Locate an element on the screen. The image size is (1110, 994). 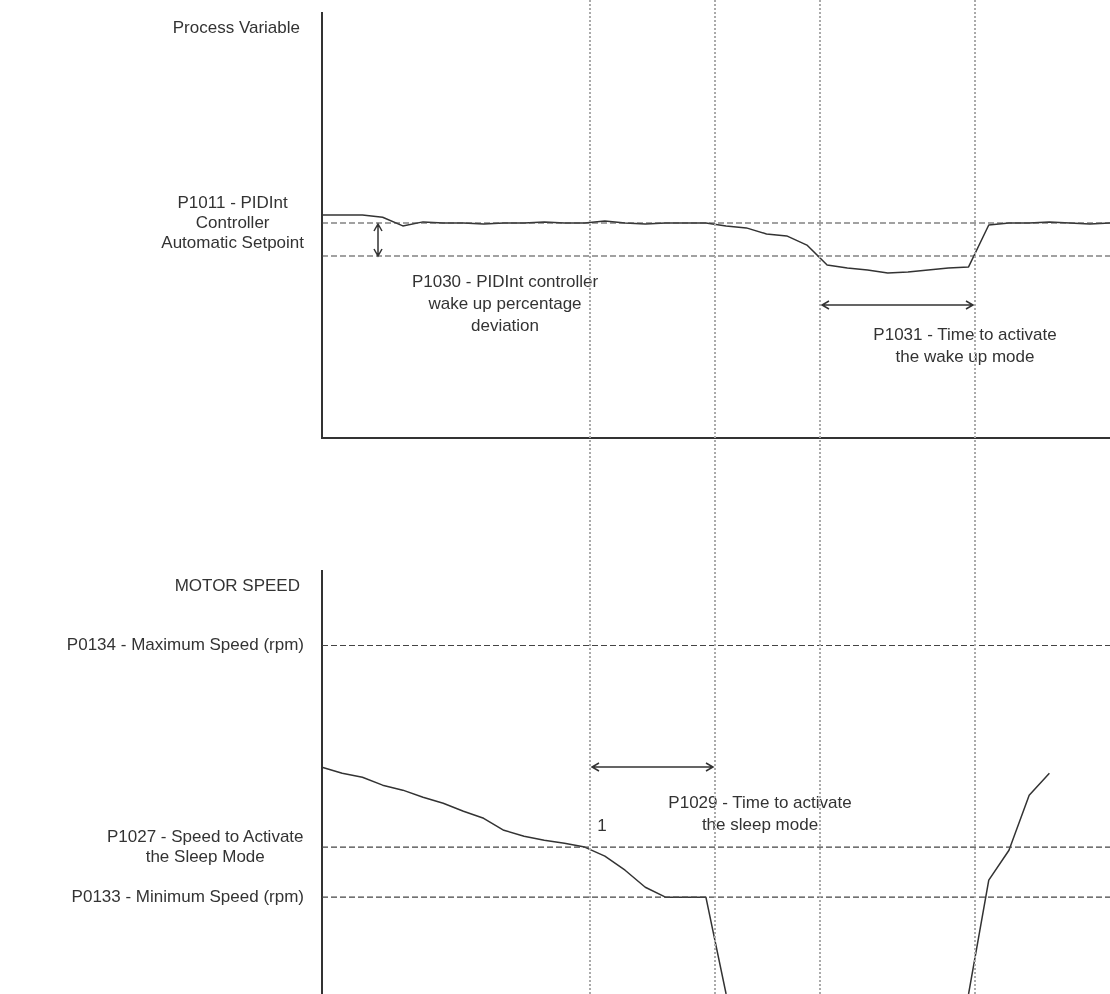
ref-line-label: P1011 - PIDInt Controller Automatic Setpoint is located at coordinates (233, 222).